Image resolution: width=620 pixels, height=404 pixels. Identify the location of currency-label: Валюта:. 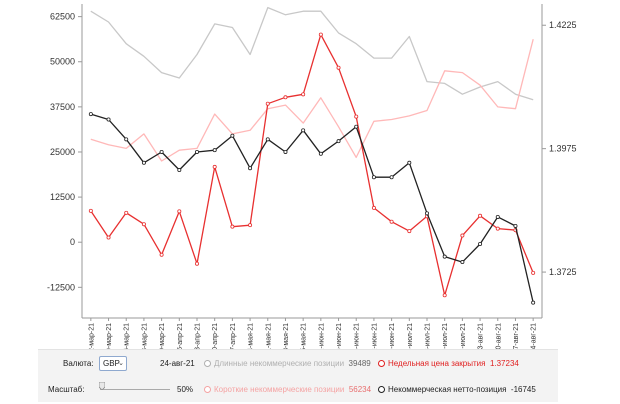
(78, 363).